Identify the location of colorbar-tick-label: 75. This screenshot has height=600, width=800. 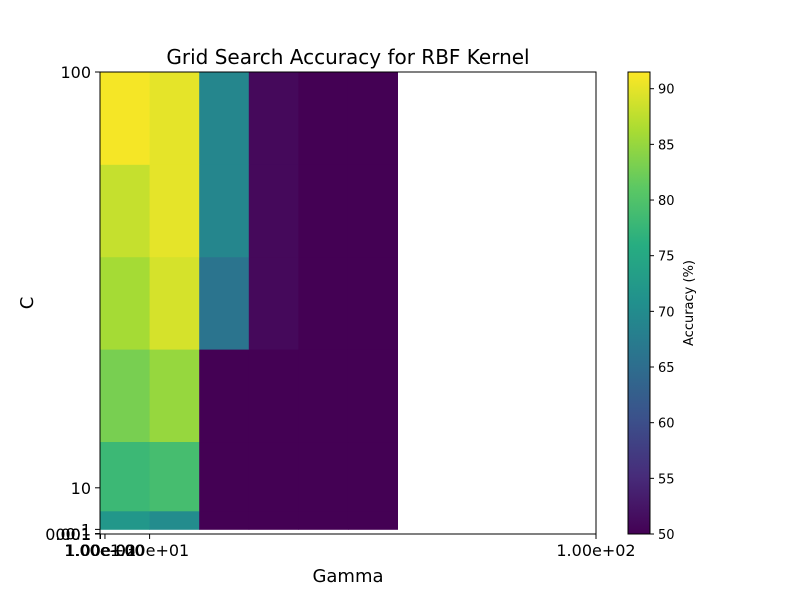
(666, 257).